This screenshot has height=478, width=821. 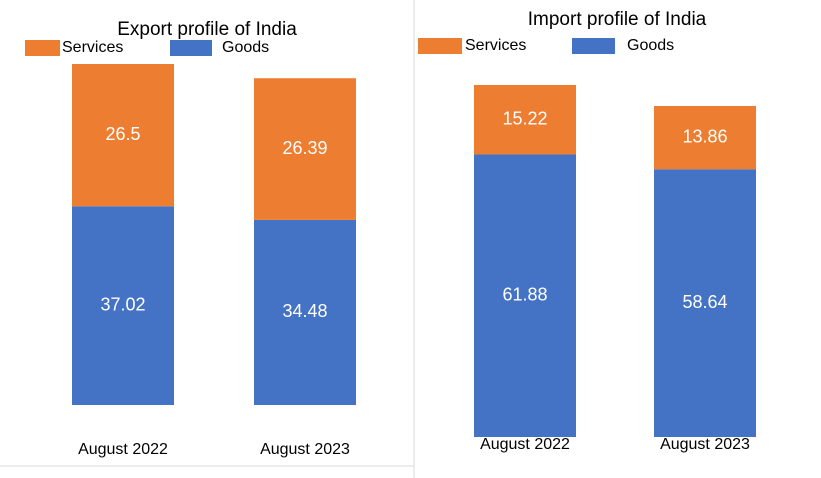 I want to click on data-label: 26.39, so click(x=304, y=148).